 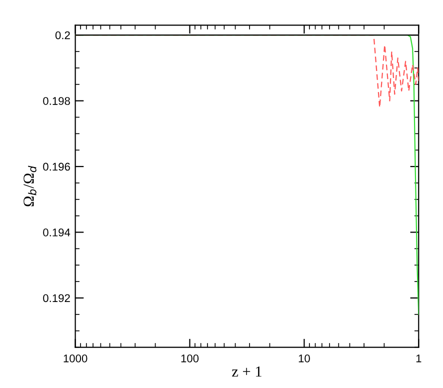 What do you see at coordinates (56, 298) in the screenshot?
I see `y-tick-label: 0.192` at bounding box center [56, 298].